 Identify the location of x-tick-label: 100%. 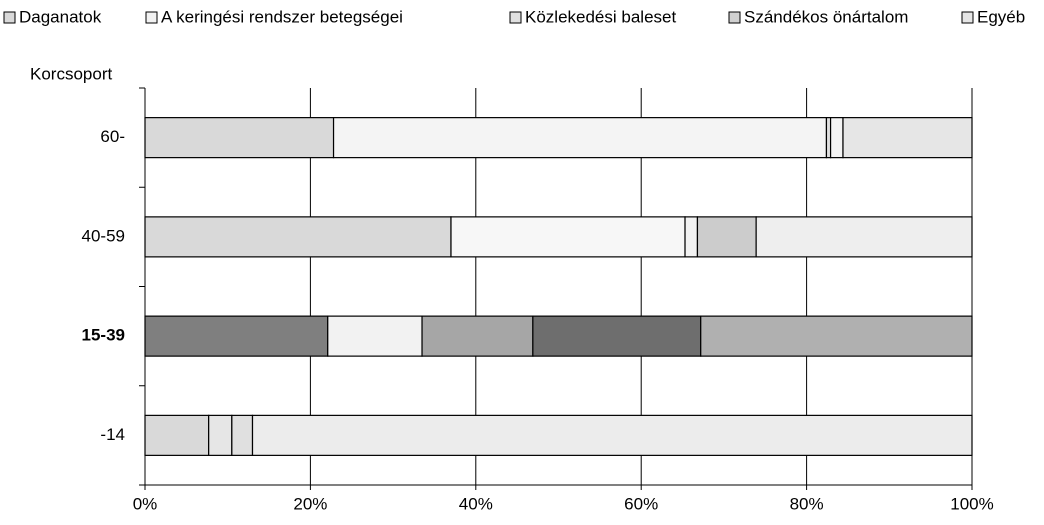
(971, 503).